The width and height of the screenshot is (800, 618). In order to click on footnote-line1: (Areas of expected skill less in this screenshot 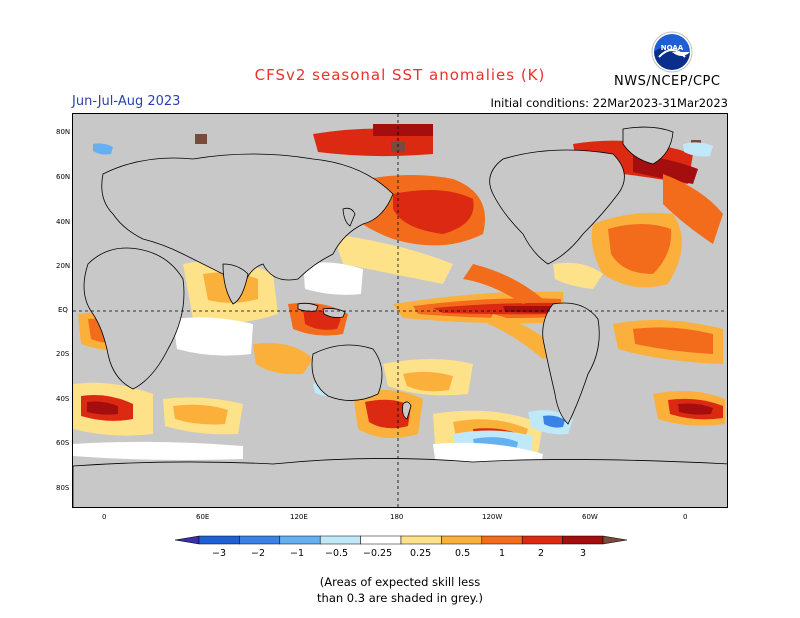, I will do `click(400, 582)`.